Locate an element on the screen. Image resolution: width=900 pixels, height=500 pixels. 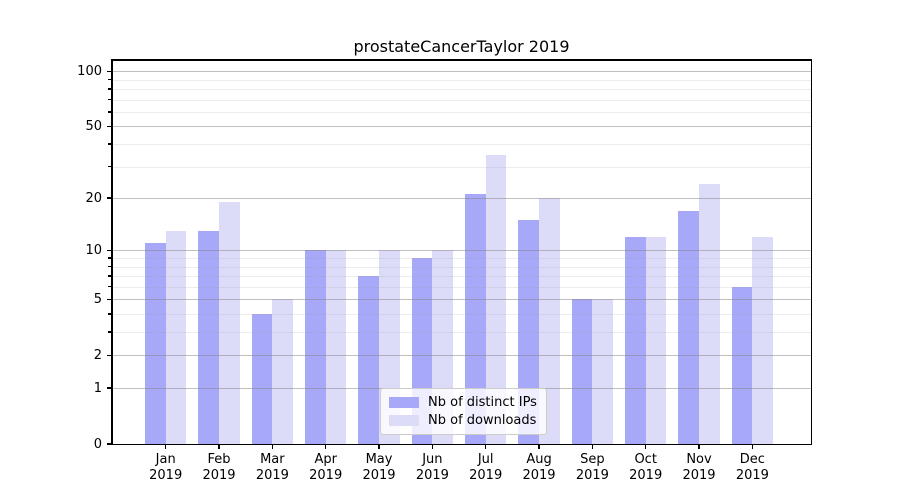
bar-downloads-oct is located at coordinates (656, 340).